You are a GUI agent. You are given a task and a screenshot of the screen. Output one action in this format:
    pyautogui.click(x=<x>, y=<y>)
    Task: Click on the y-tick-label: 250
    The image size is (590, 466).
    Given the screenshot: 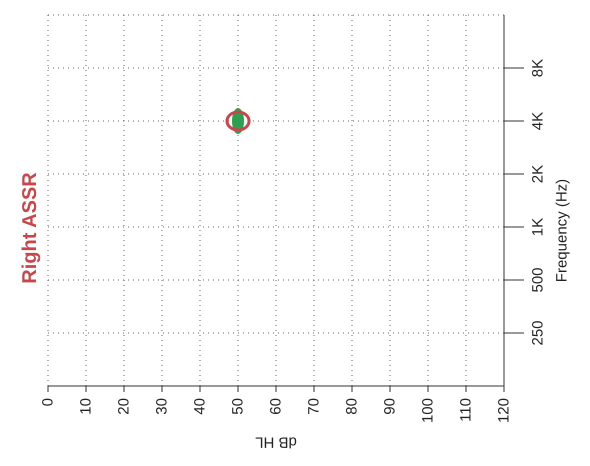 What is the action you would take?
    pyautogui.click(x=538, y=333)
    